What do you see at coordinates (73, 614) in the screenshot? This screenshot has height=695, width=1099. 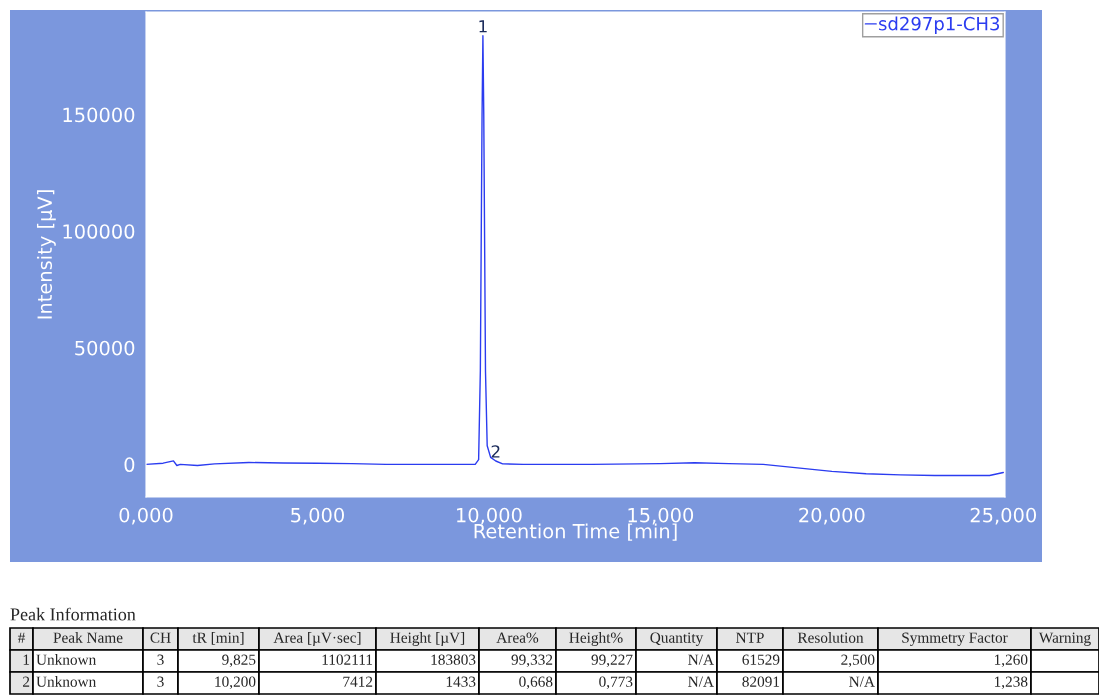 I see `text: Peak Information` at bounding box center [73, 614].